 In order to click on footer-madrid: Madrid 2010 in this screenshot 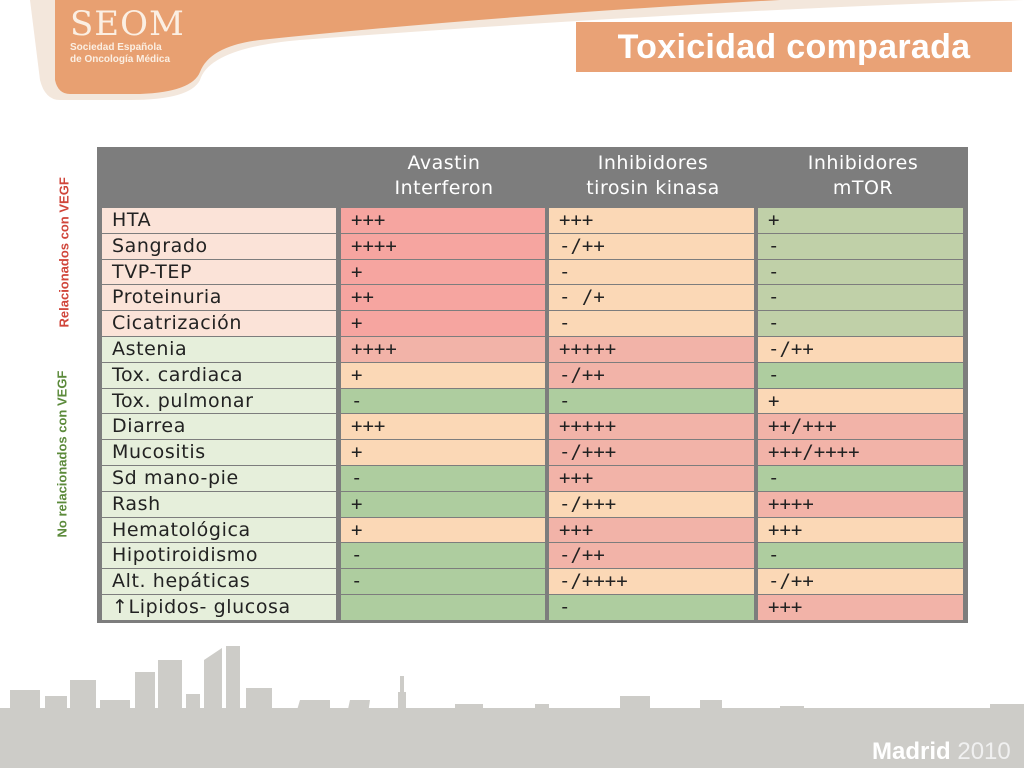, I will do `click(941, 751)`.